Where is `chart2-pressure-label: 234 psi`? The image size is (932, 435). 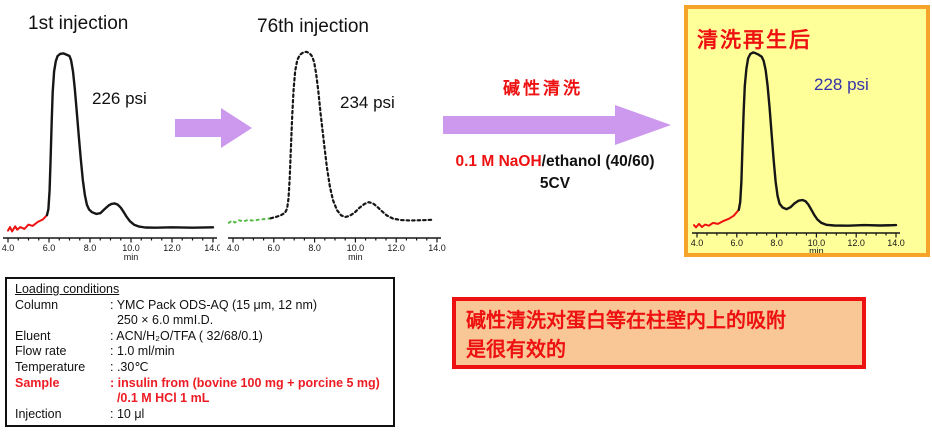 chart2-pressure-label: 234 psi is located at coordinates (367, 102).